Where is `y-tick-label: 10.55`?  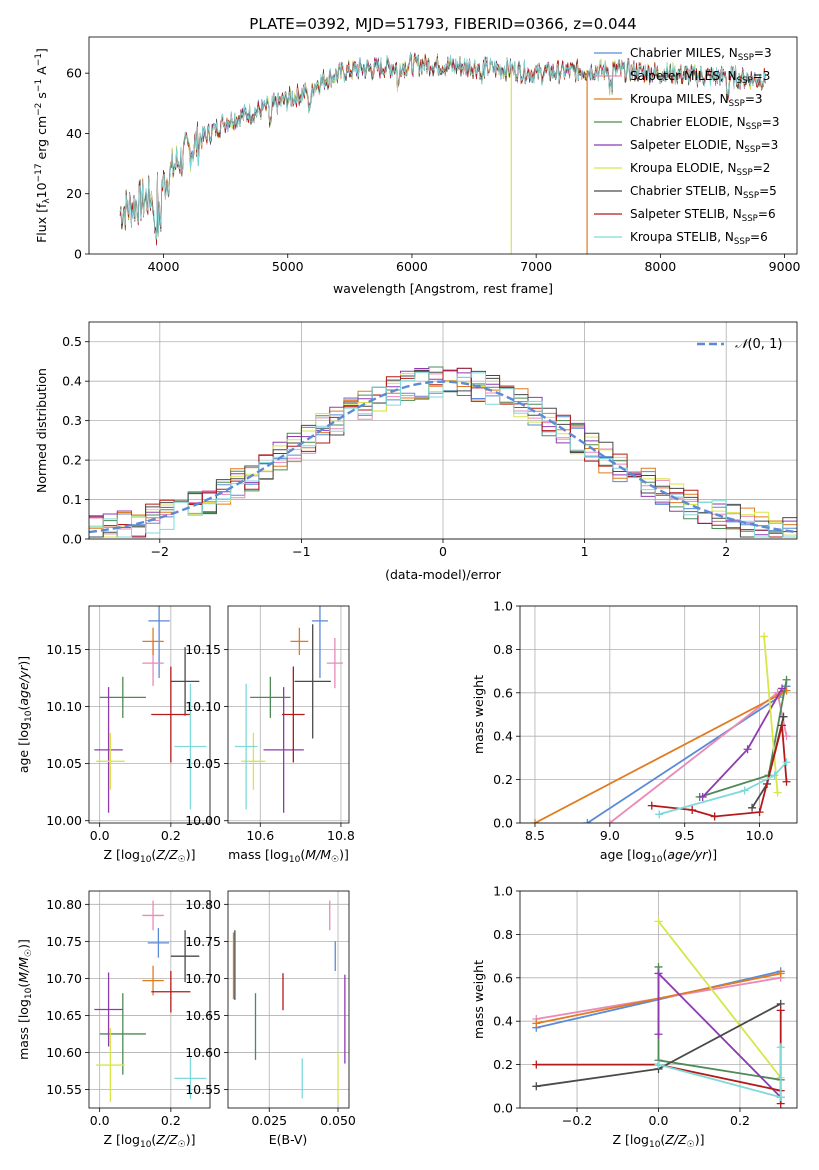
y-tick-label: 10.55 is located at coordinates (203, 1089).